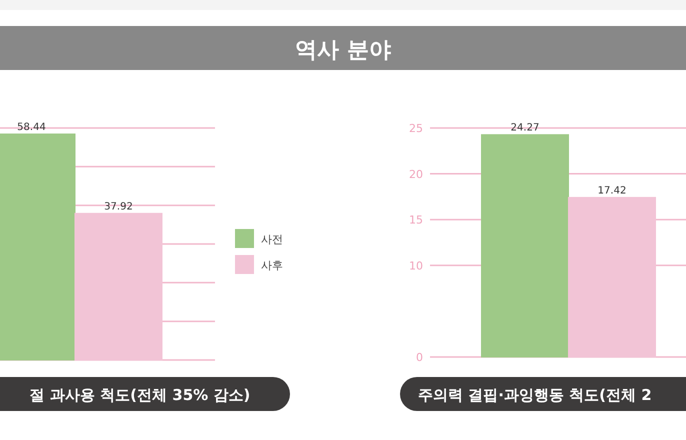 Image resolution: width=686 pixels, height=440 pixels. What do you see at coordinates (140, 395) in the screenshot?
I see `x-axis-title: 절 과사용 척도(전체 35% 감소)` at bounding box center [140, 395].